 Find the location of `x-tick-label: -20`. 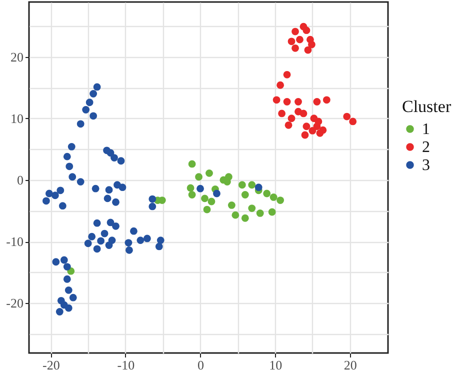

x-tick-label: -20 is located at coordinates (51, 365).